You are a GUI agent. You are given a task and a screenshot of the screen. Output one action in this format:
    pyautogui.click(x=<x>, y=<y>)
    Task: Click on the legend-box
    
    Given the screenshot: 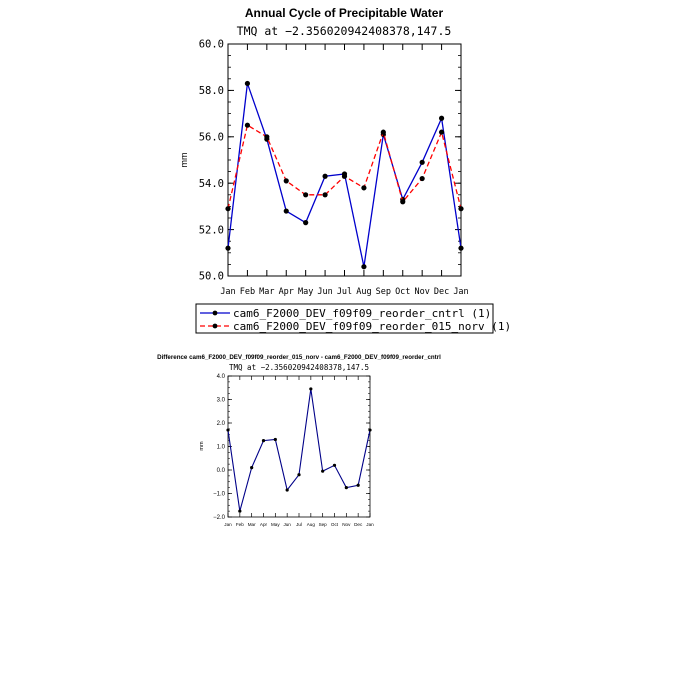 What is the action you would take?
    pyautogui.click(x=344, y=318)
    